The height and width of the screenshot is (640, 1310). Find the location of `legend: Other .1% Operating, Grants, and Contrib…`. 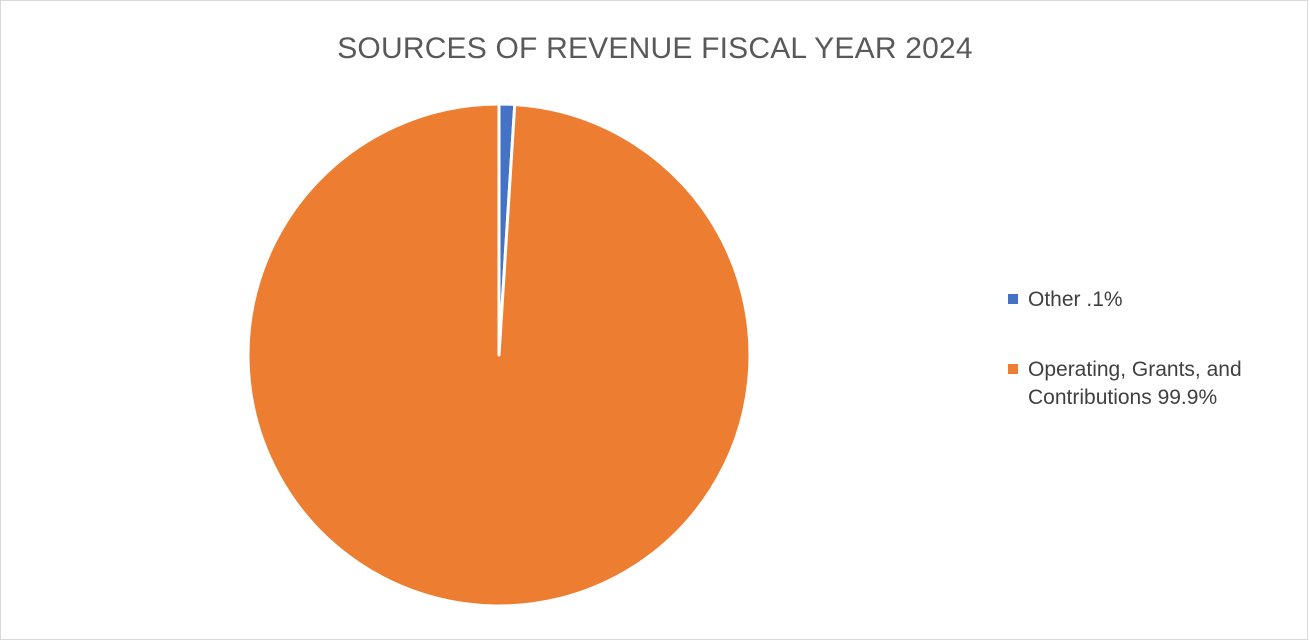

legend: Other .1% Operating, Grants, and Contrib… is located at coordinates (1153, 370).